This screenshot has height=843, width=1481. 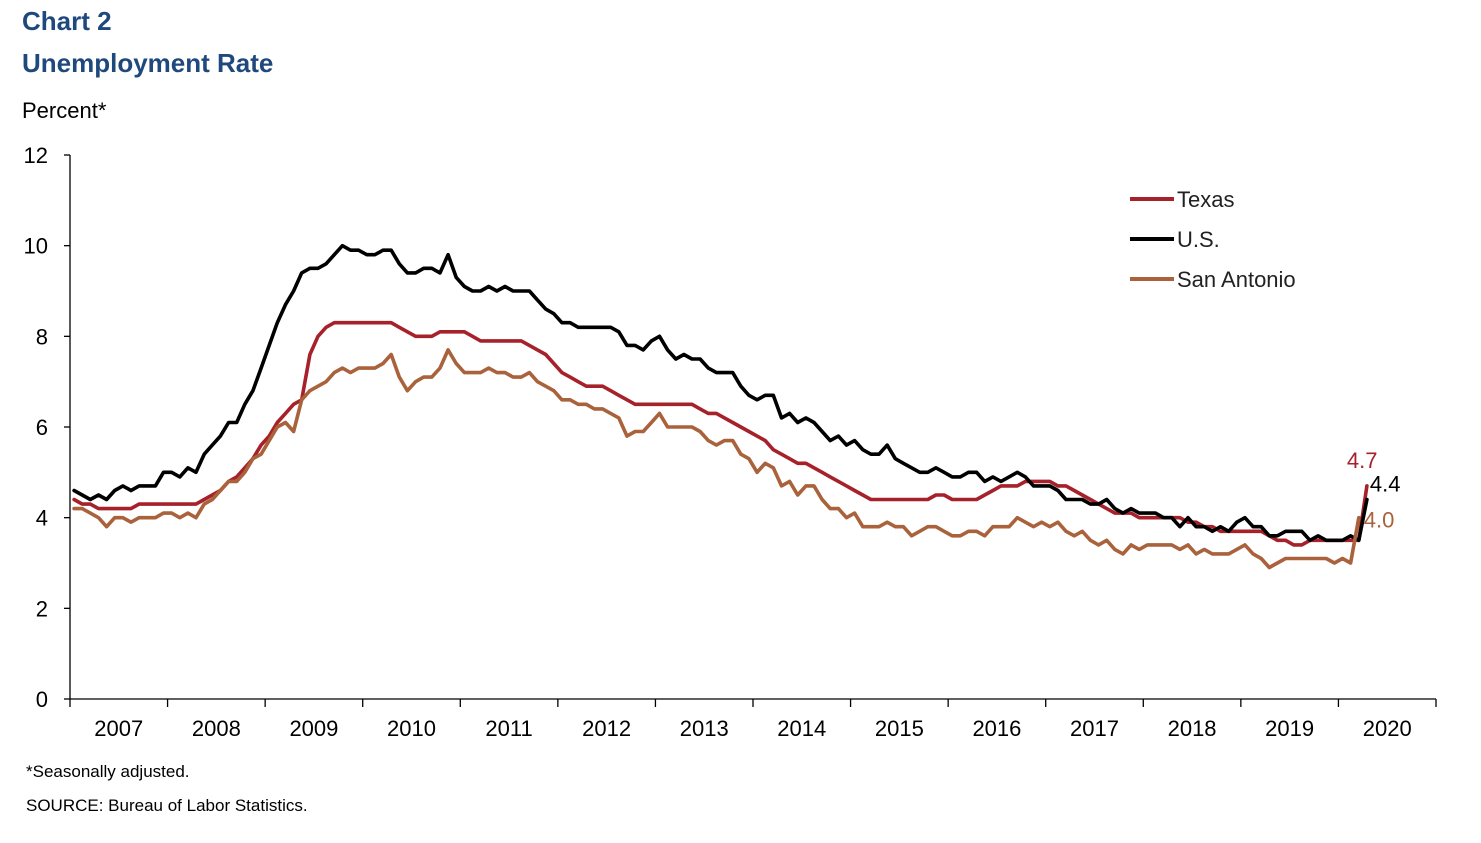 I want to click on x-tick-label: 2007, so click(x=118, y=728).